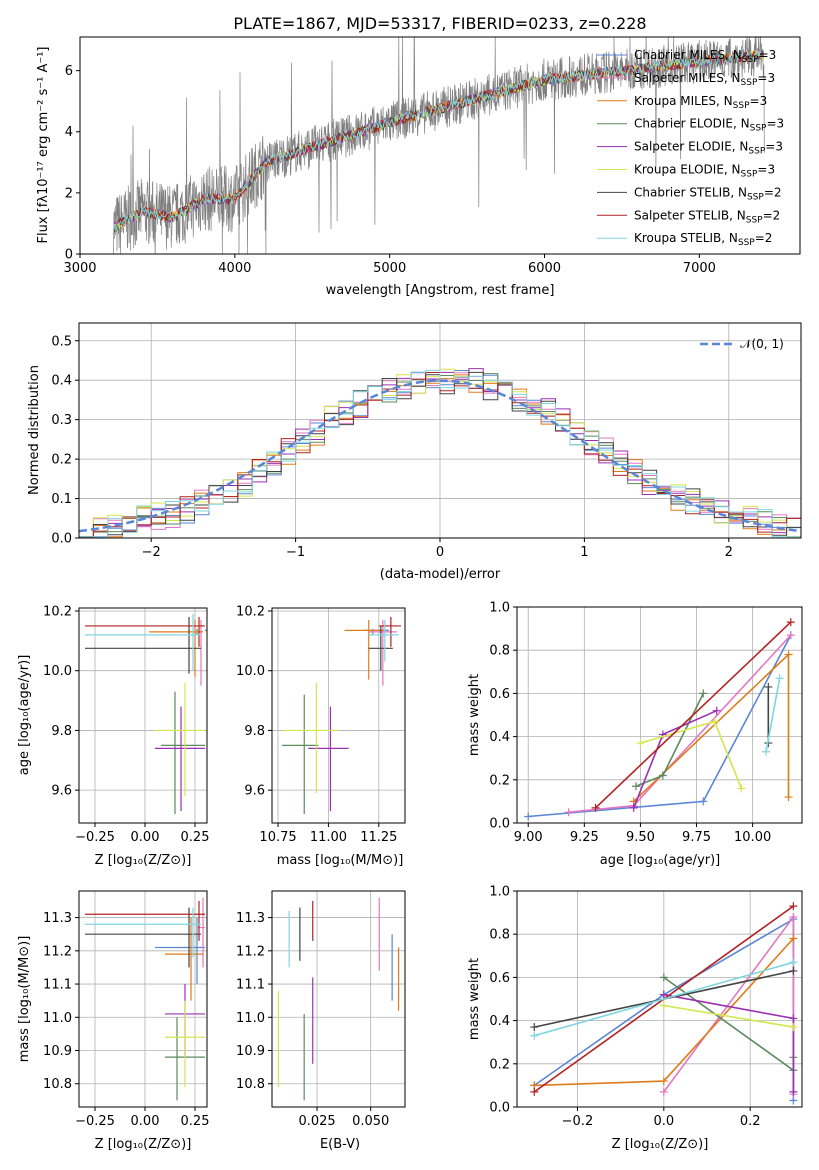 This screenshot has height=1170, width=819. What do you see at coordinates (544, 268) in the screenshot?
I see `x-tick-label: 6000` at bounding box center [544, 268].